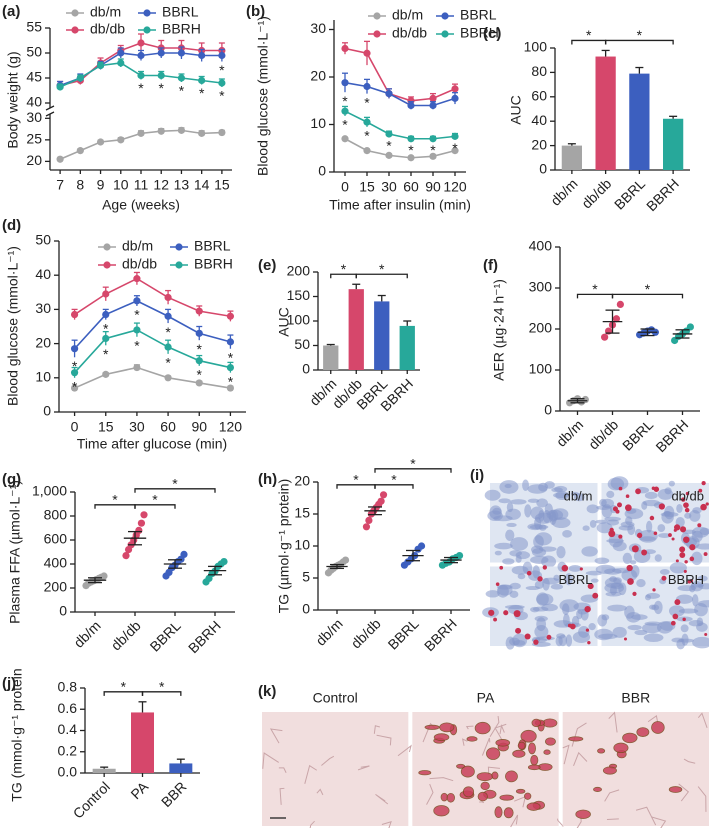  What do you see at coordinates (411, 187) in the screenshot?
I see `x-tick-label: 60` at bounding box center [411, 187].